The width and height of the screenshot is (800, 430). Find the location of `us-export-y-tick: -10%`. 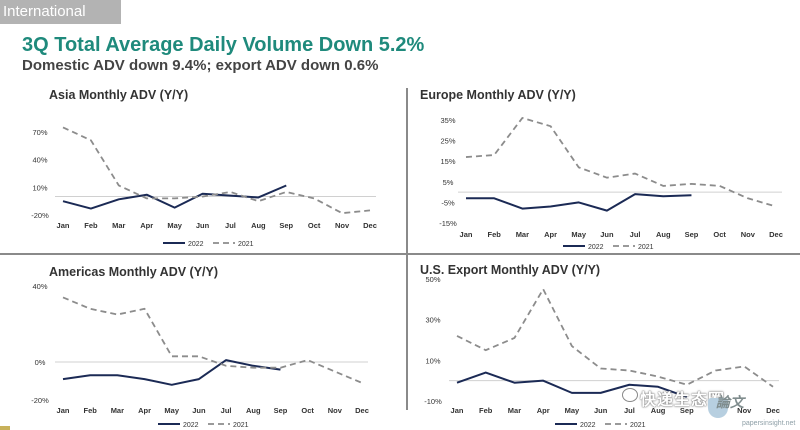

us-export-y-tick: -10% is located at coordinates (433, 401).